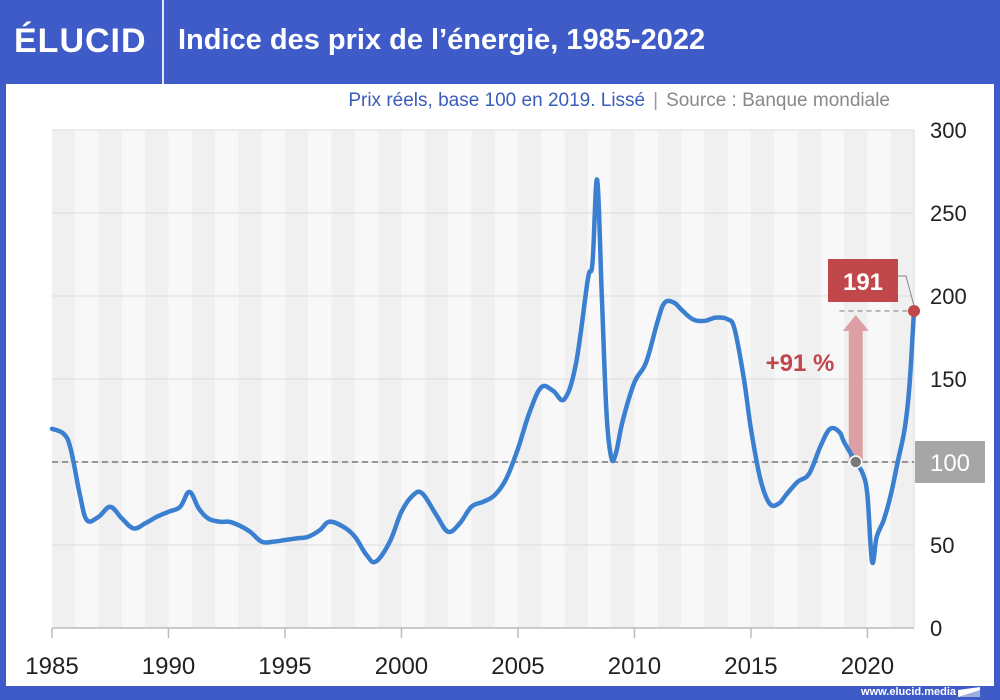 This screenshot has width=1000, height=700. I want to click on y-tick-label: 300, so click(948, 130).